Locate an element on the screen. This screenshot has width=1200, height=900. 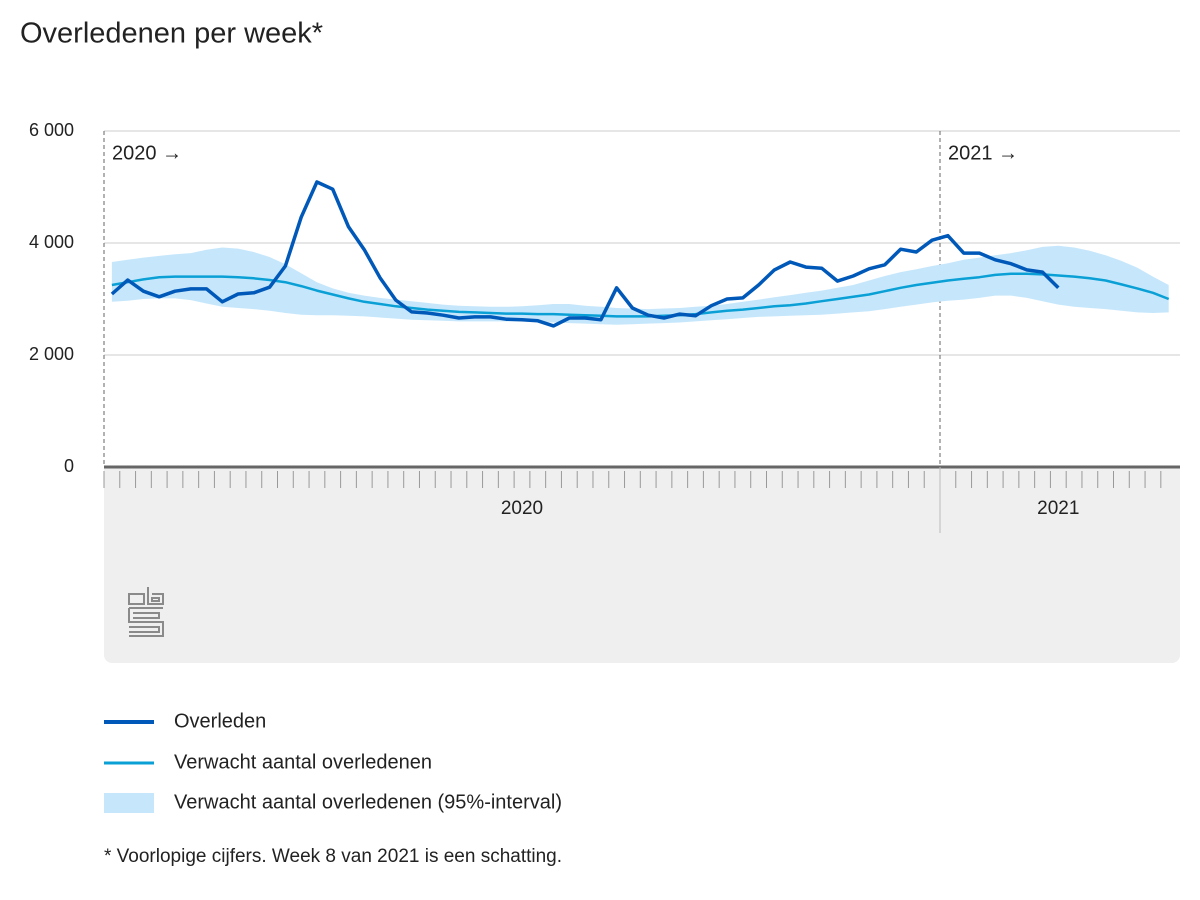
logo is located at coordinates (146, 612).